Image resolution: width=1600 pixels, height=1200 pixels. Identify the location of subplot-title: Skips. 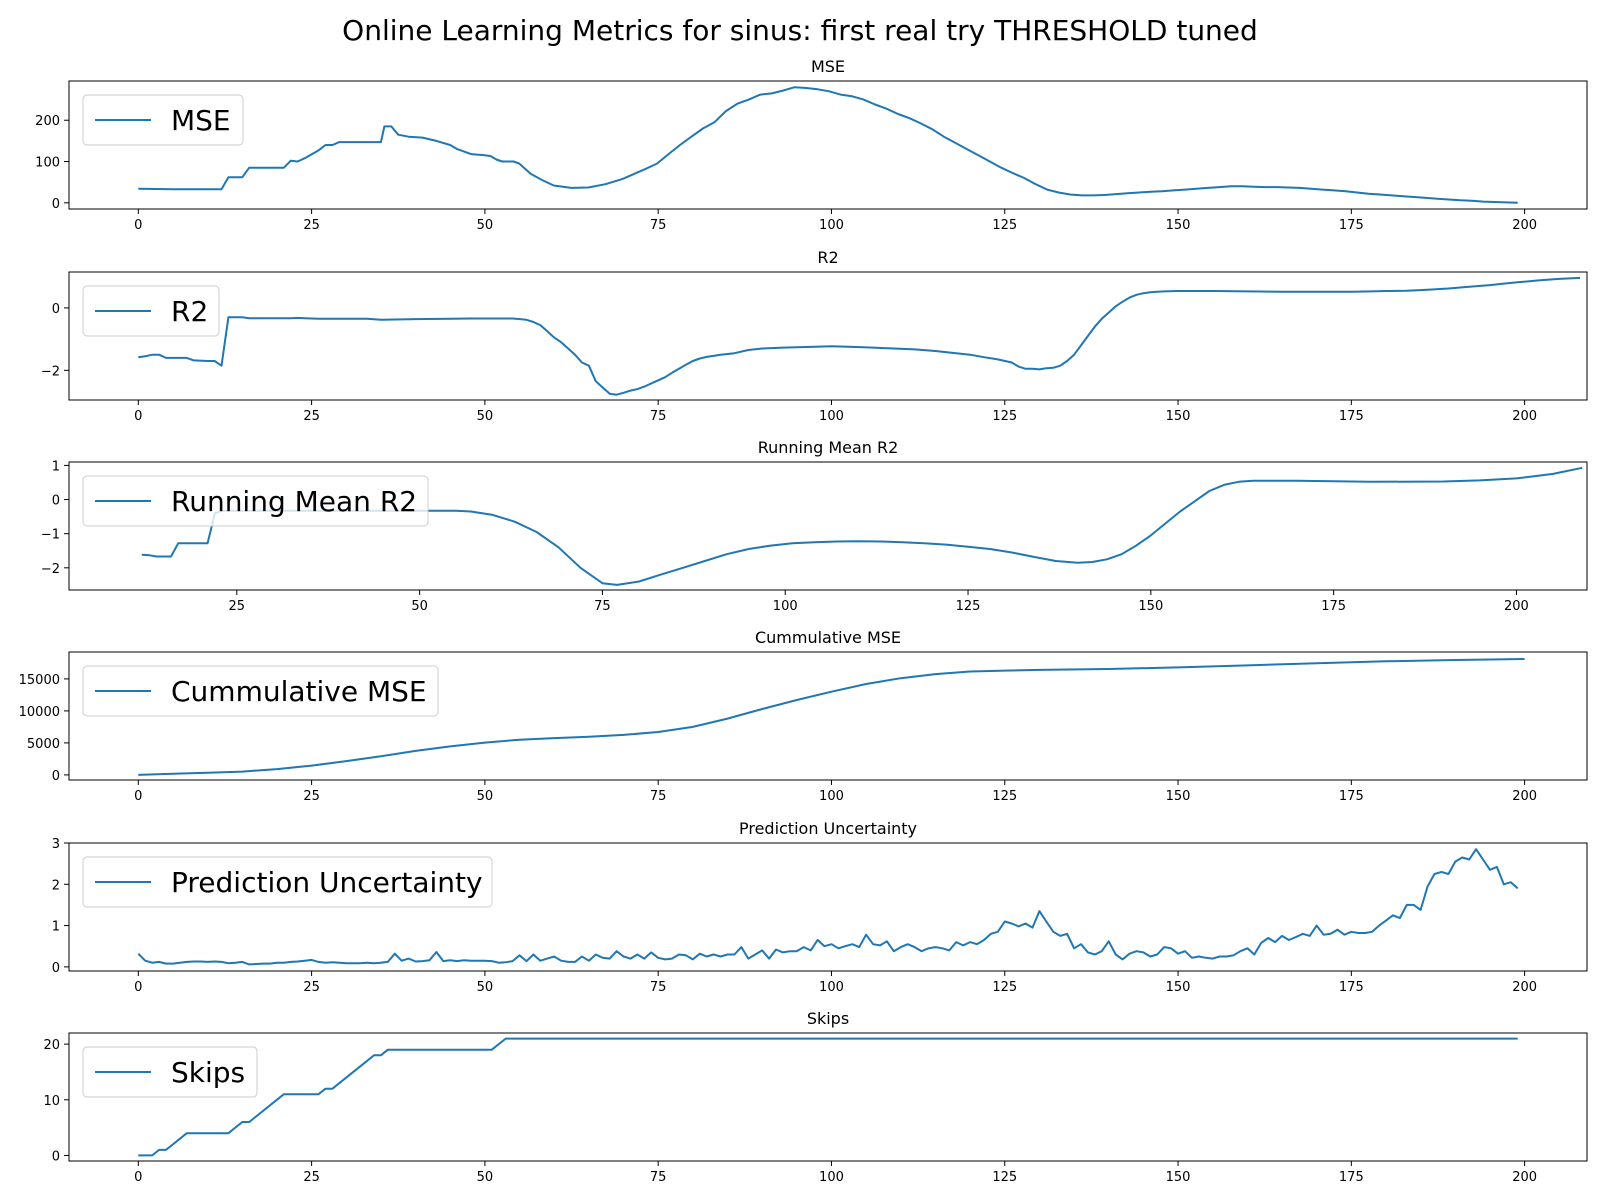
(828, 1018).